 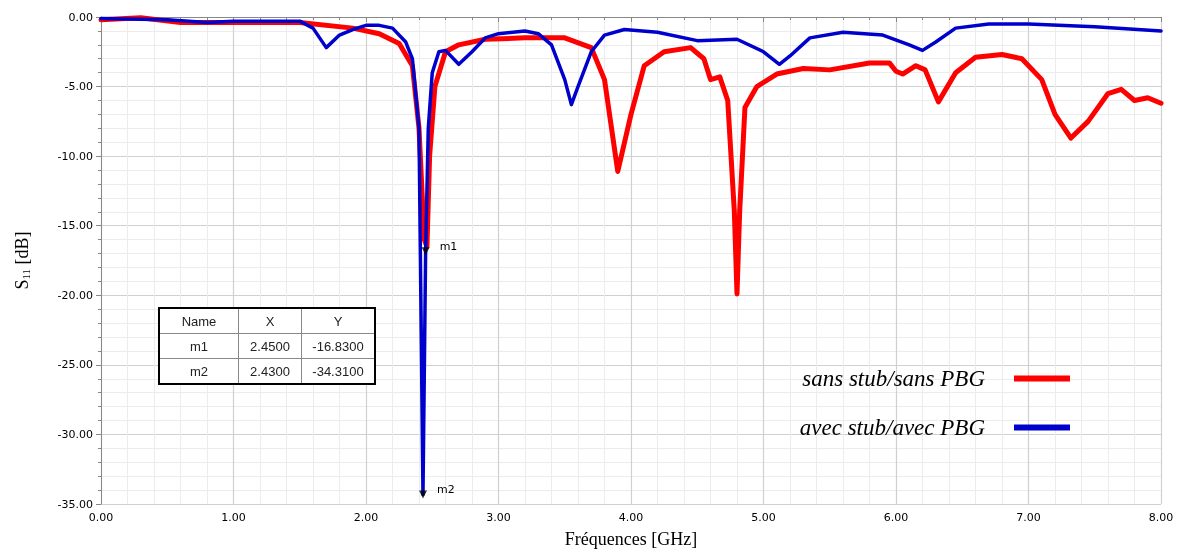 I want to click on annotation: 2.4300, so click(x=270, y=371).